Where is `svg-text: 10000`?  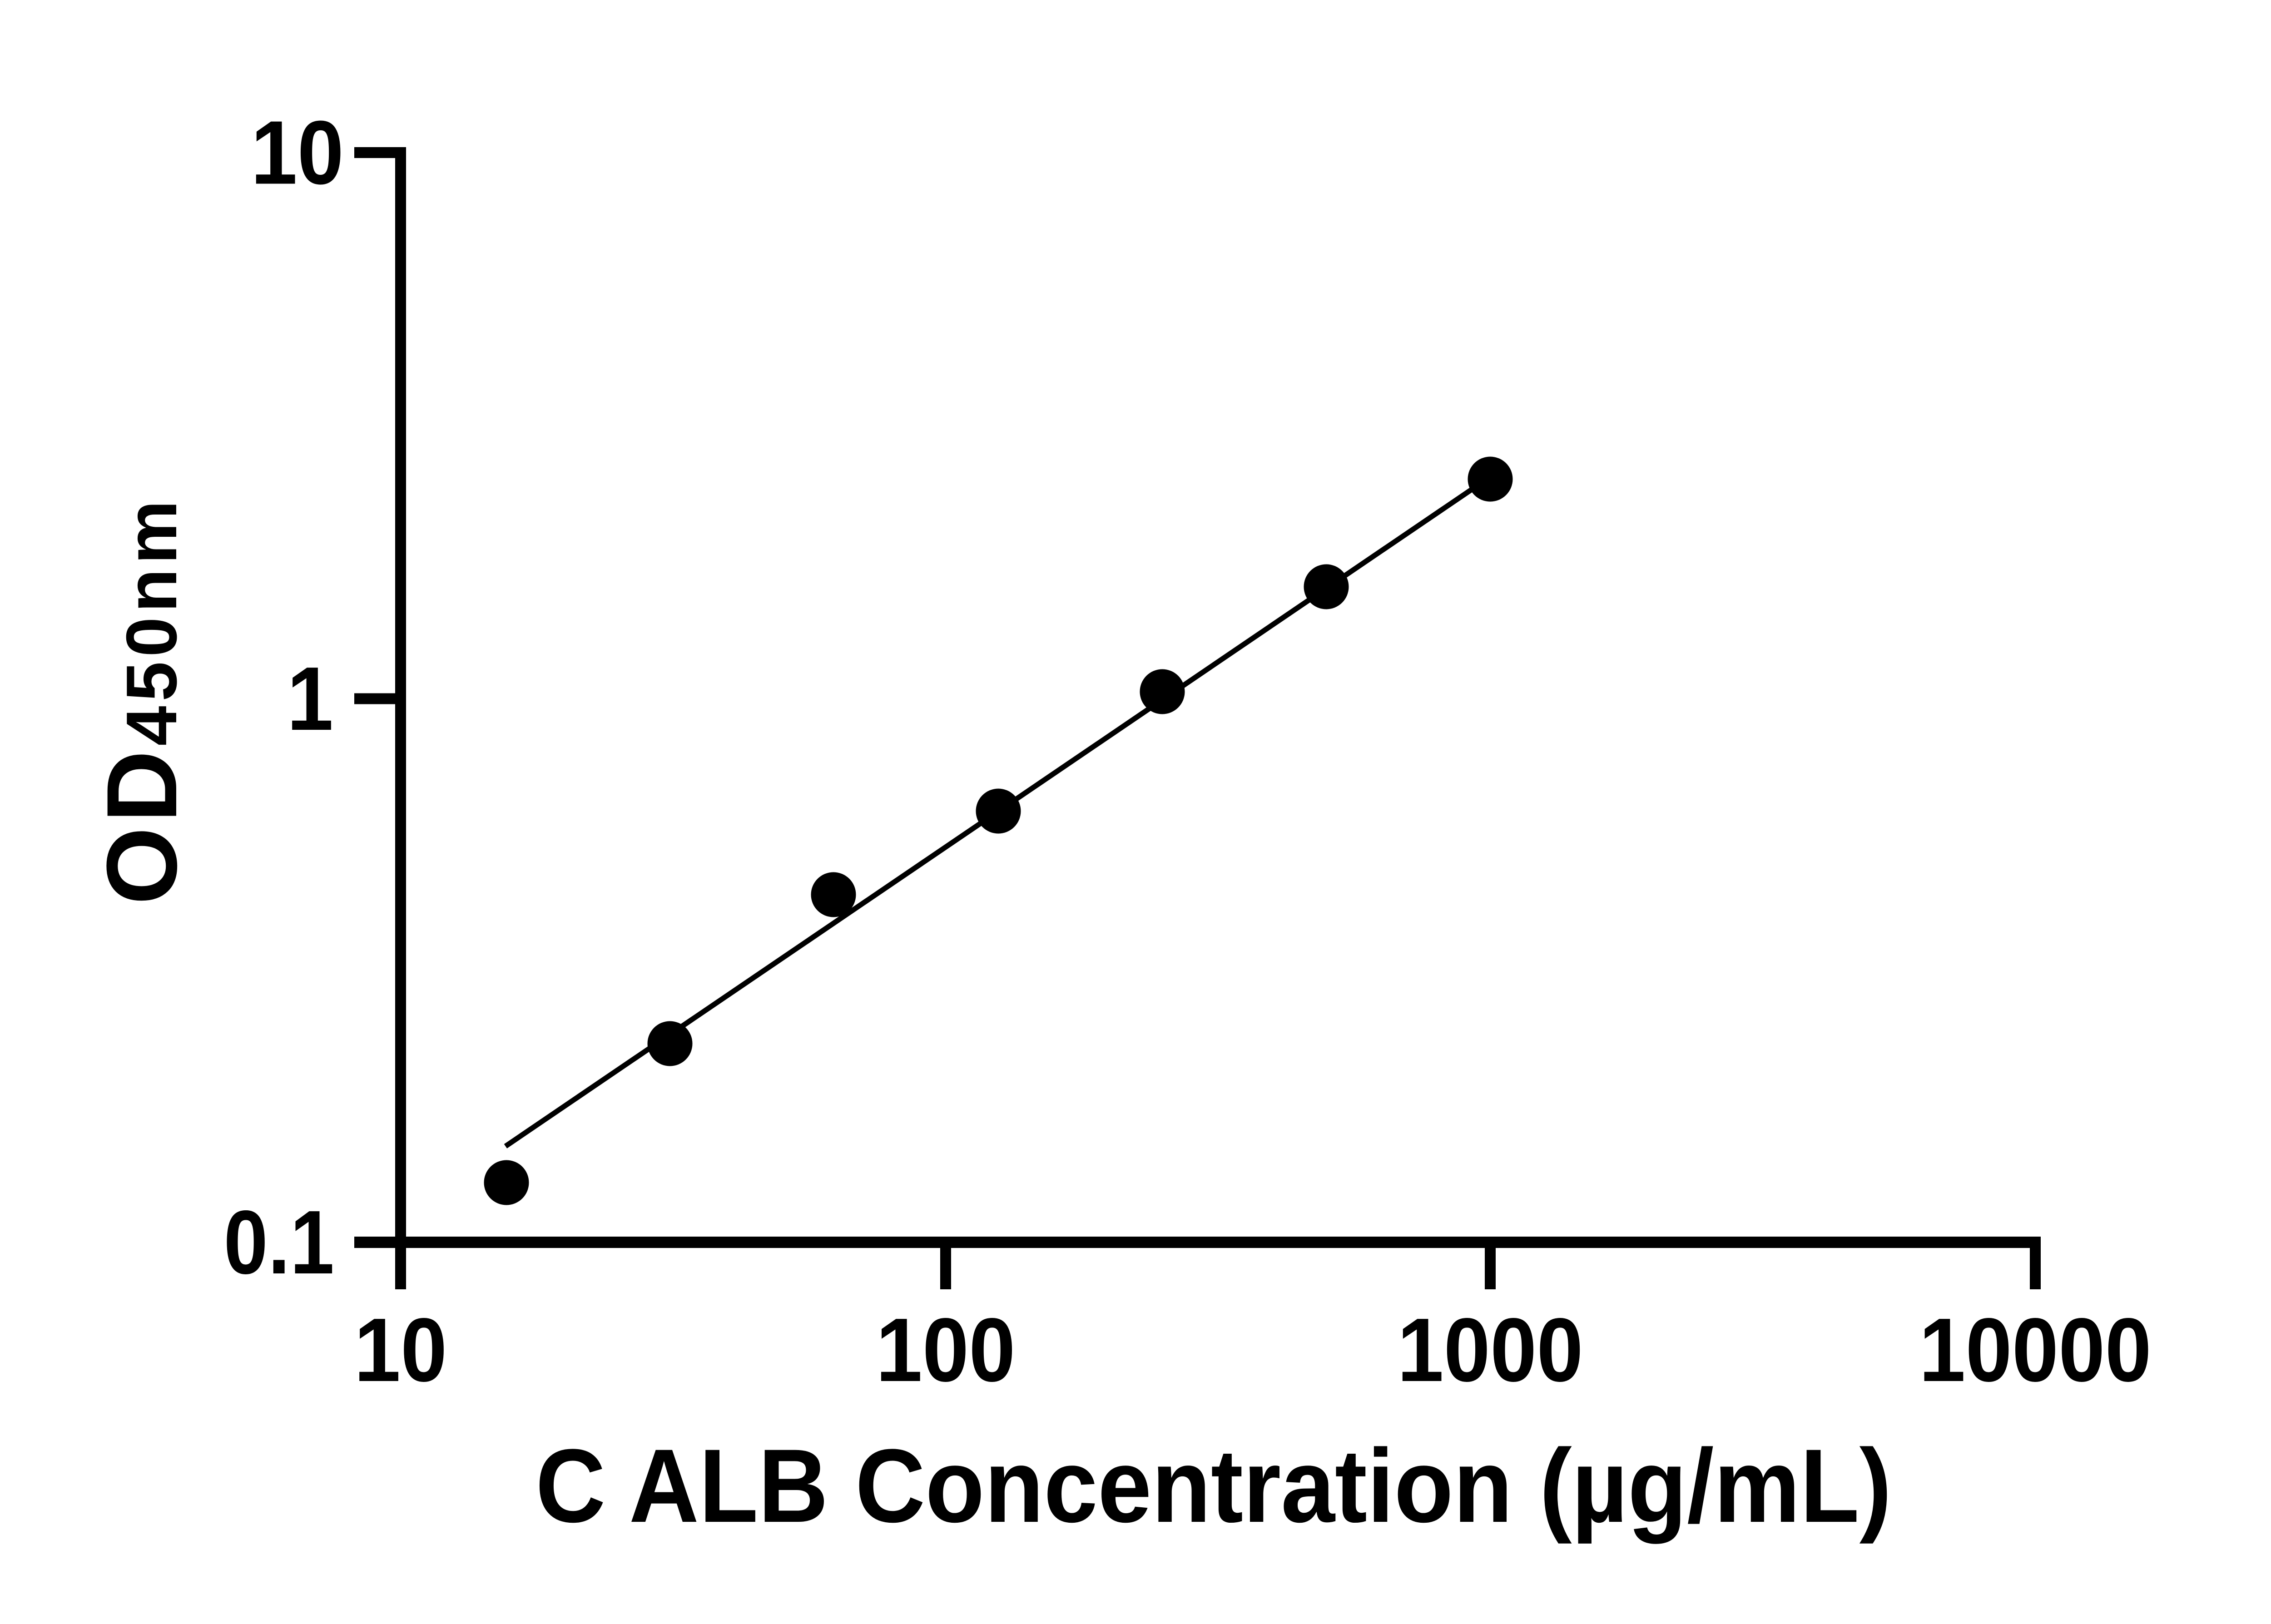 svg-text: 10000 is located at coordinates (2036, 1349).